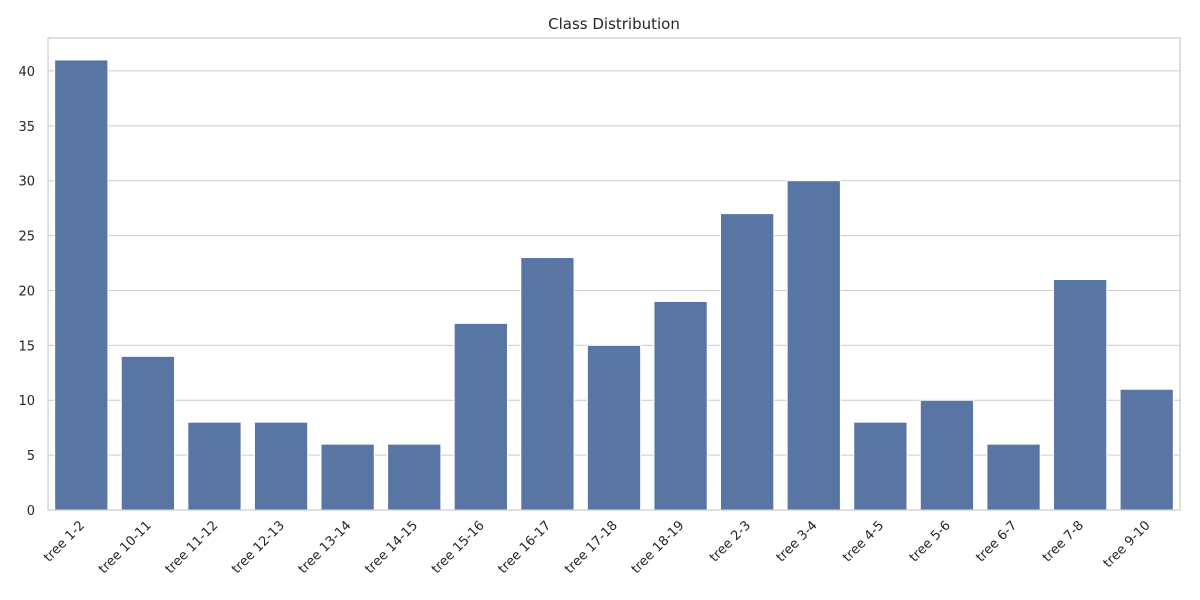  Describe the element at coordinates (391, 547) in the screenshot. I see `x-tick-label: tree 14-15` at that location.